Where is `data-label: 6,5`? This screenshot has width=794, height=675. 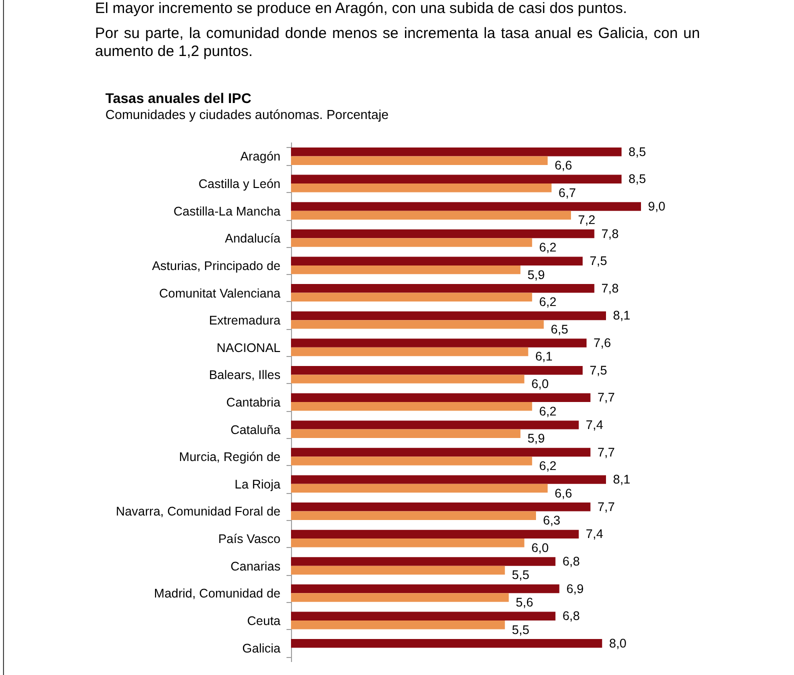 data-label: 6,5 is located at coordinates (559, 329).